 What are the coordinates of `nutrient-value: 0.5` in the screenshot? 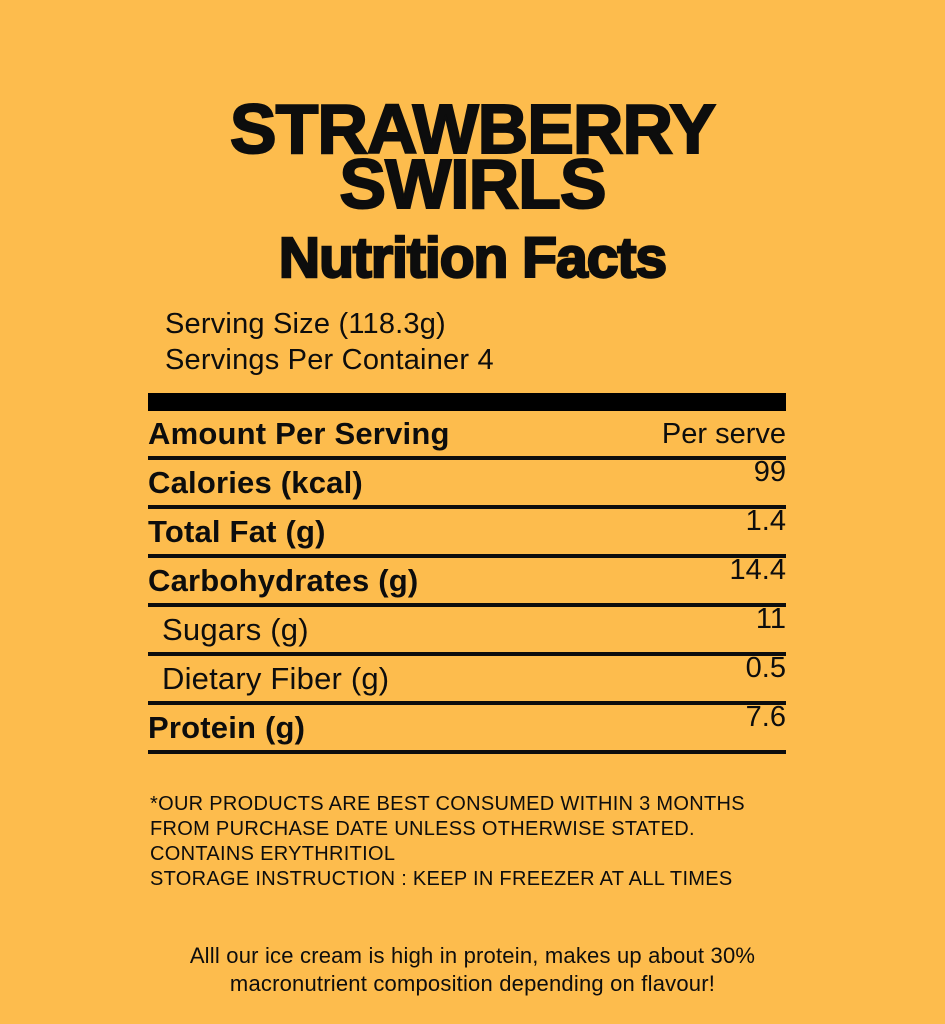 It's located at (765, 668).